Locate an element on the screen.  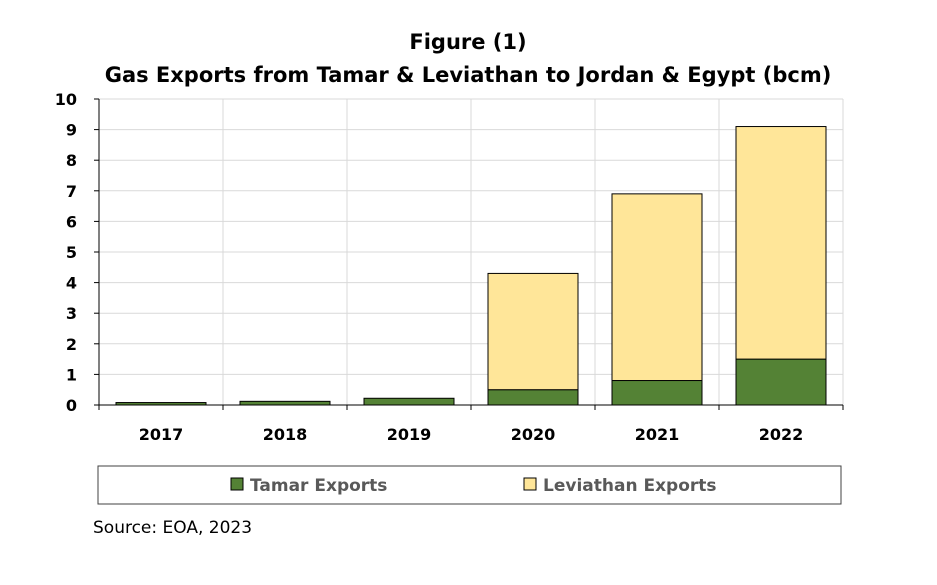
y-tick-label: 2 is located at coordinates (71, 344).